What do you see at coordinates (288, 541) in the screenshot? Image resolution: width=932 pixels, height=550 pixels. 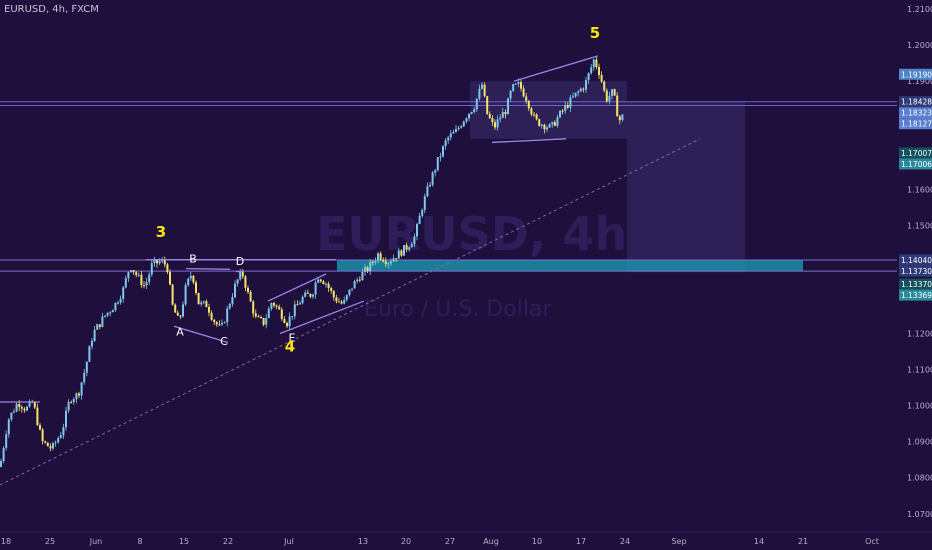 I see `x-tick-label: Jul` at bounding box center [288, 541].